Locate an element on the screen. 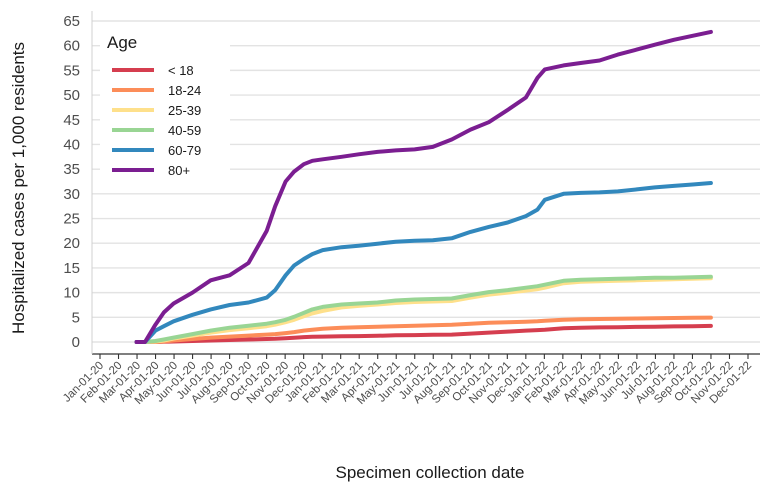 This screenshot has width=760, height=487. y-tick-label: 55 is located at coordinates (71, 70).